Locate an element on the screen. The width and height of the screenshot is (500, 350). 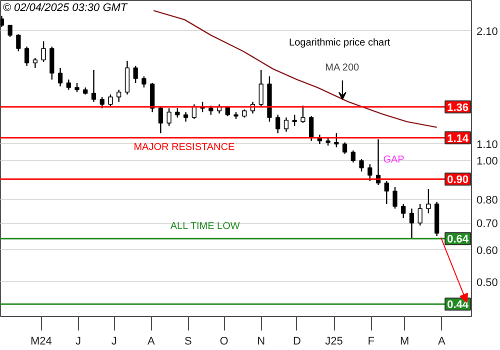
x-tick-label: D is located at coordinates (296, 342).